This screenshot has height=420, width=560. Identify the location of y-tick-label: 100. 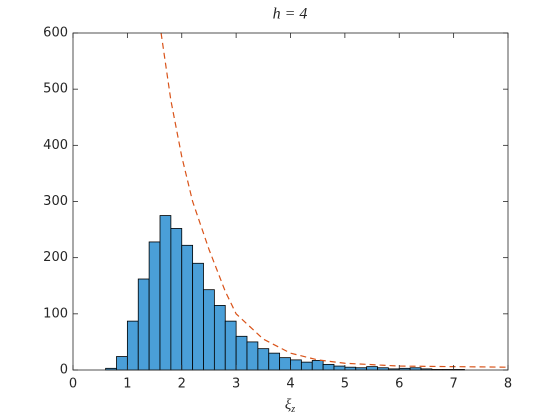
(55, 313).